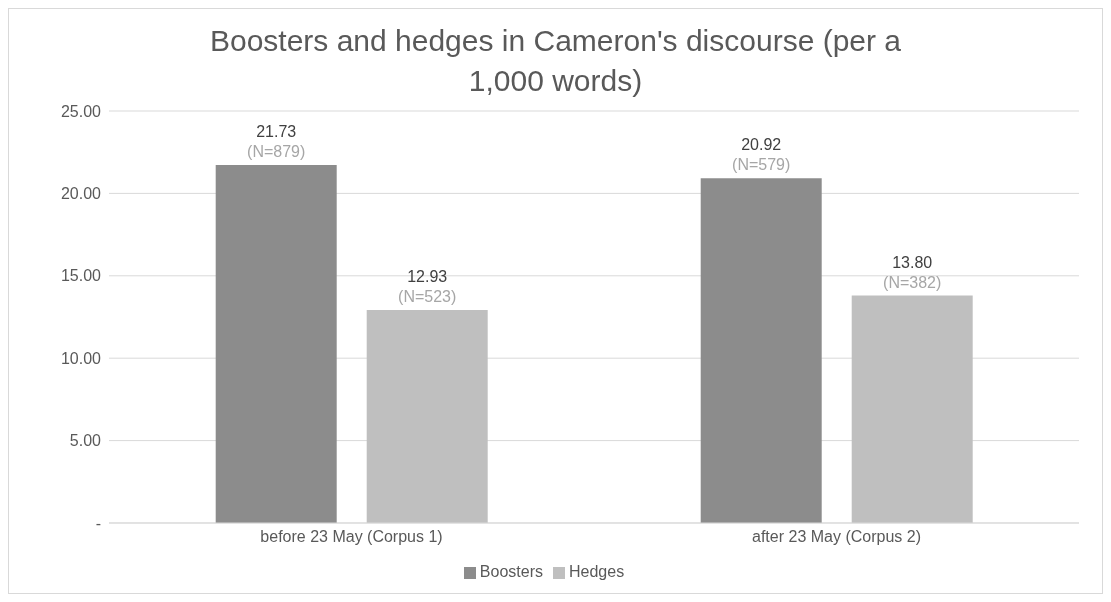 This screenshot has height=602, width=1111. What do you see at coordinates (98, 523) in the screenshot?
I see `y-tick-label: -` at bounding box center [98, 523].